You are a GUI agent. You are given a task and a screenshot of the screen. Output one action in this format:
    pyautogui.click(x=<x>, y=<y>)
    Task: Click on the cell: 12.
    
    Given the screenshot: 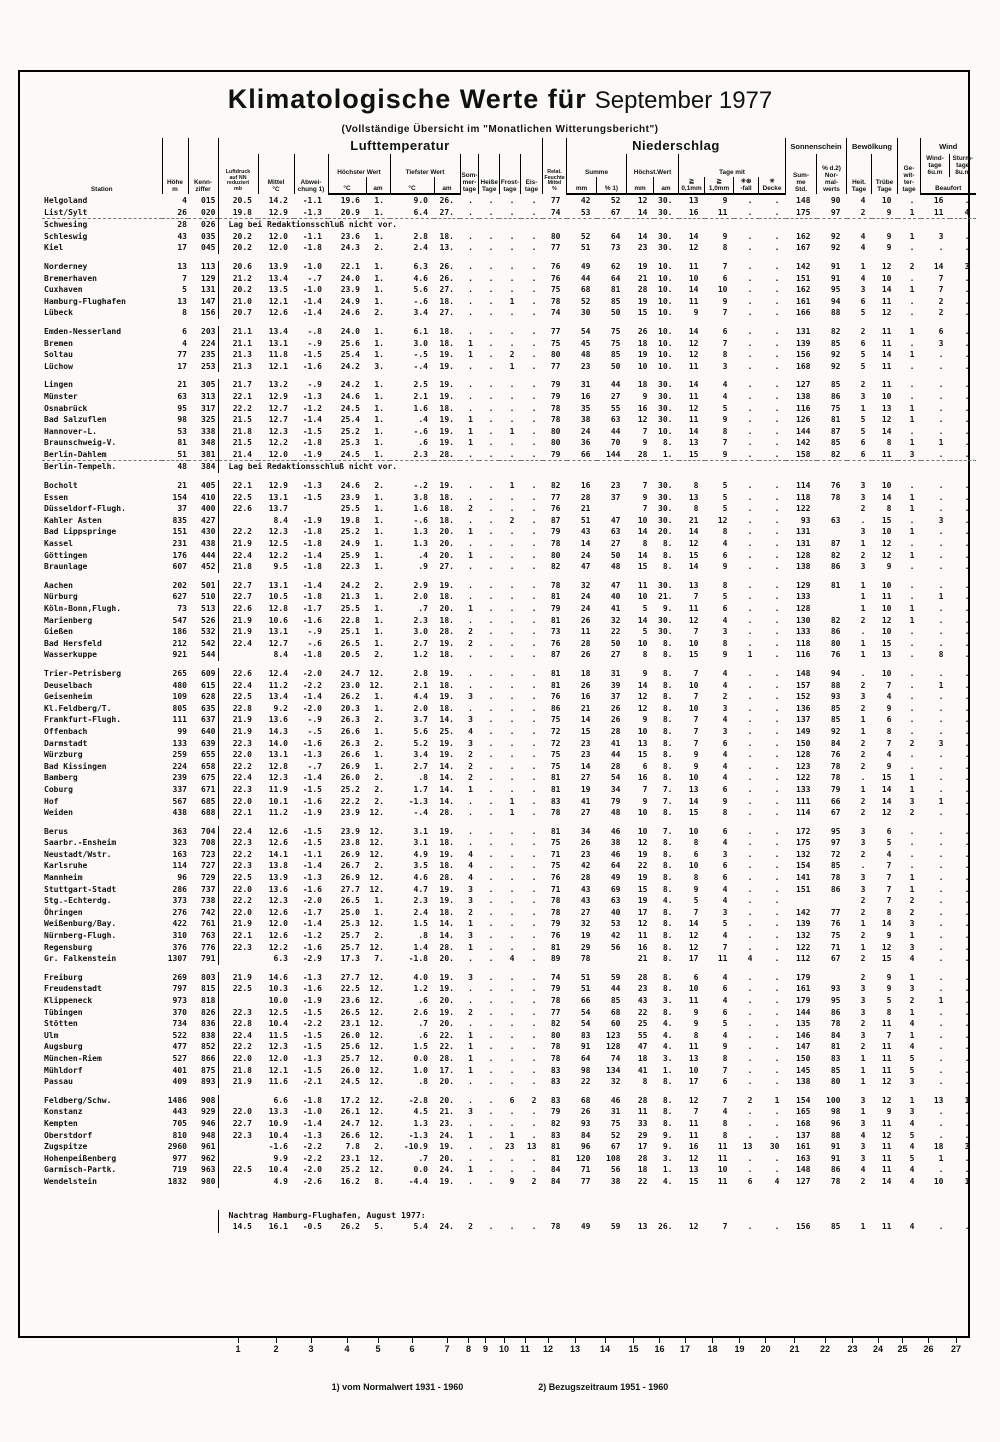 What is the action you would take?
    pyautogui.click(x=376, y=1012)
    